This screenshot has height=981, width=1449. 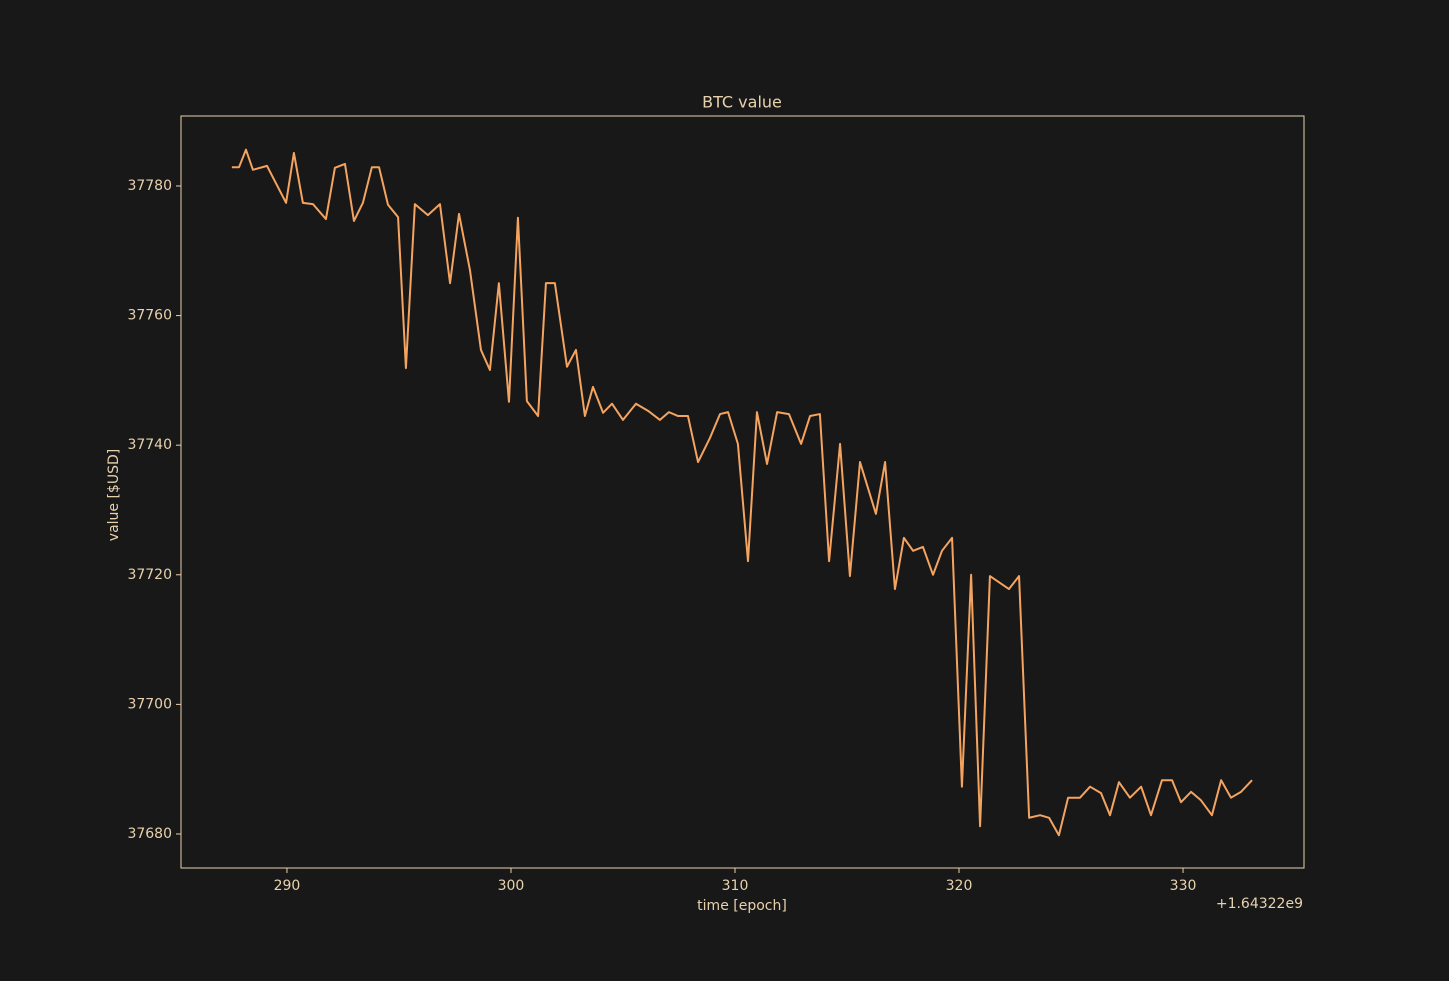 I want to click on y-tick-label: 37680, so click(x=149, y=834).